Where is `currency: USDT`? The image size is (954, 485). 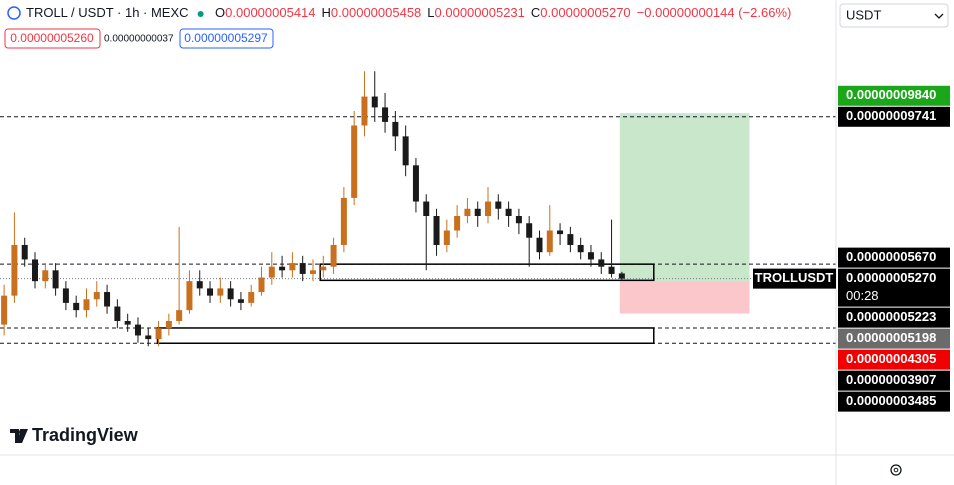 currency: USDT is located at coordinates (863, 14).